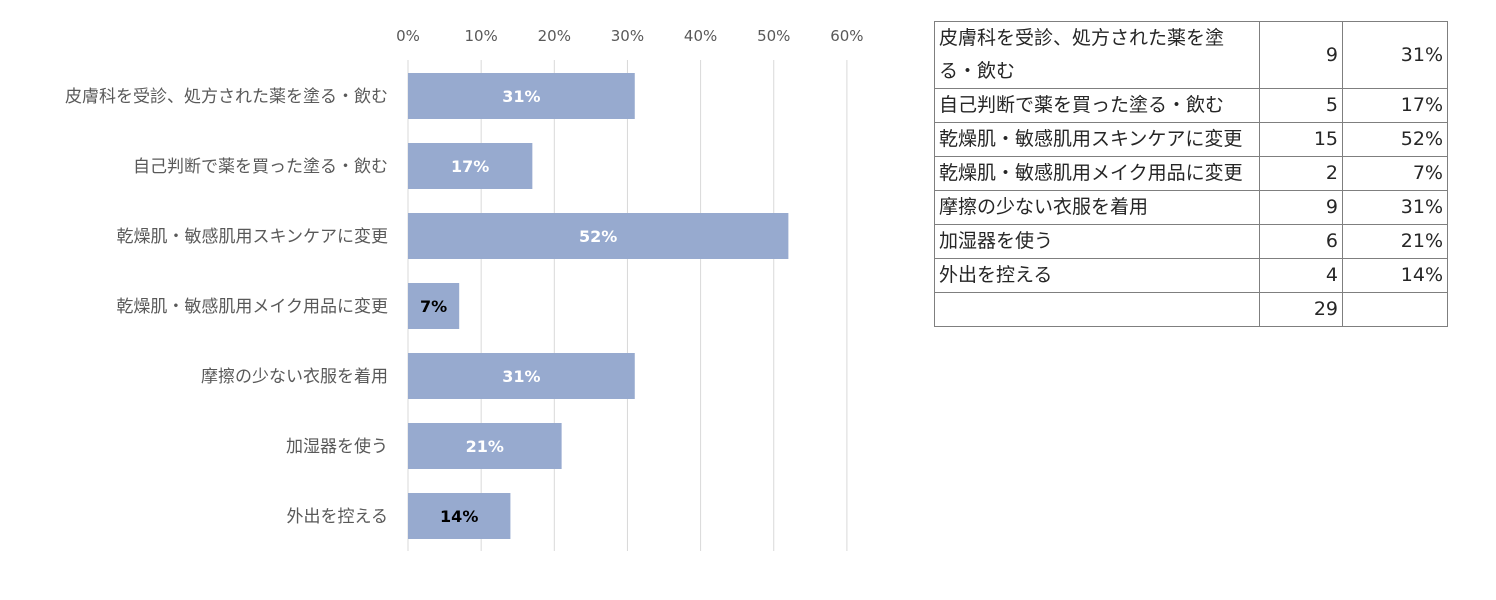 Image resolution: width=1496 pixels, height=600 pixels. What do you see at coordinates (1301, 241) in the screenshot?
I see `table-cell-count: 6` at bounding box center [1301, 241].